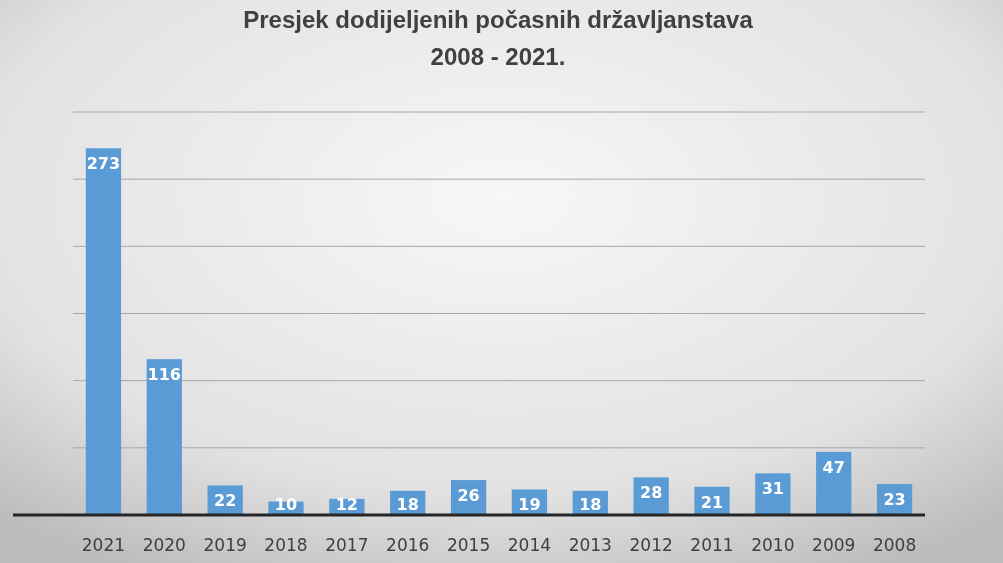 The image size is (1003, 563). Describe the element at coordinates (286, 504) in the screenshot. I see `data-label: 10` at that location.